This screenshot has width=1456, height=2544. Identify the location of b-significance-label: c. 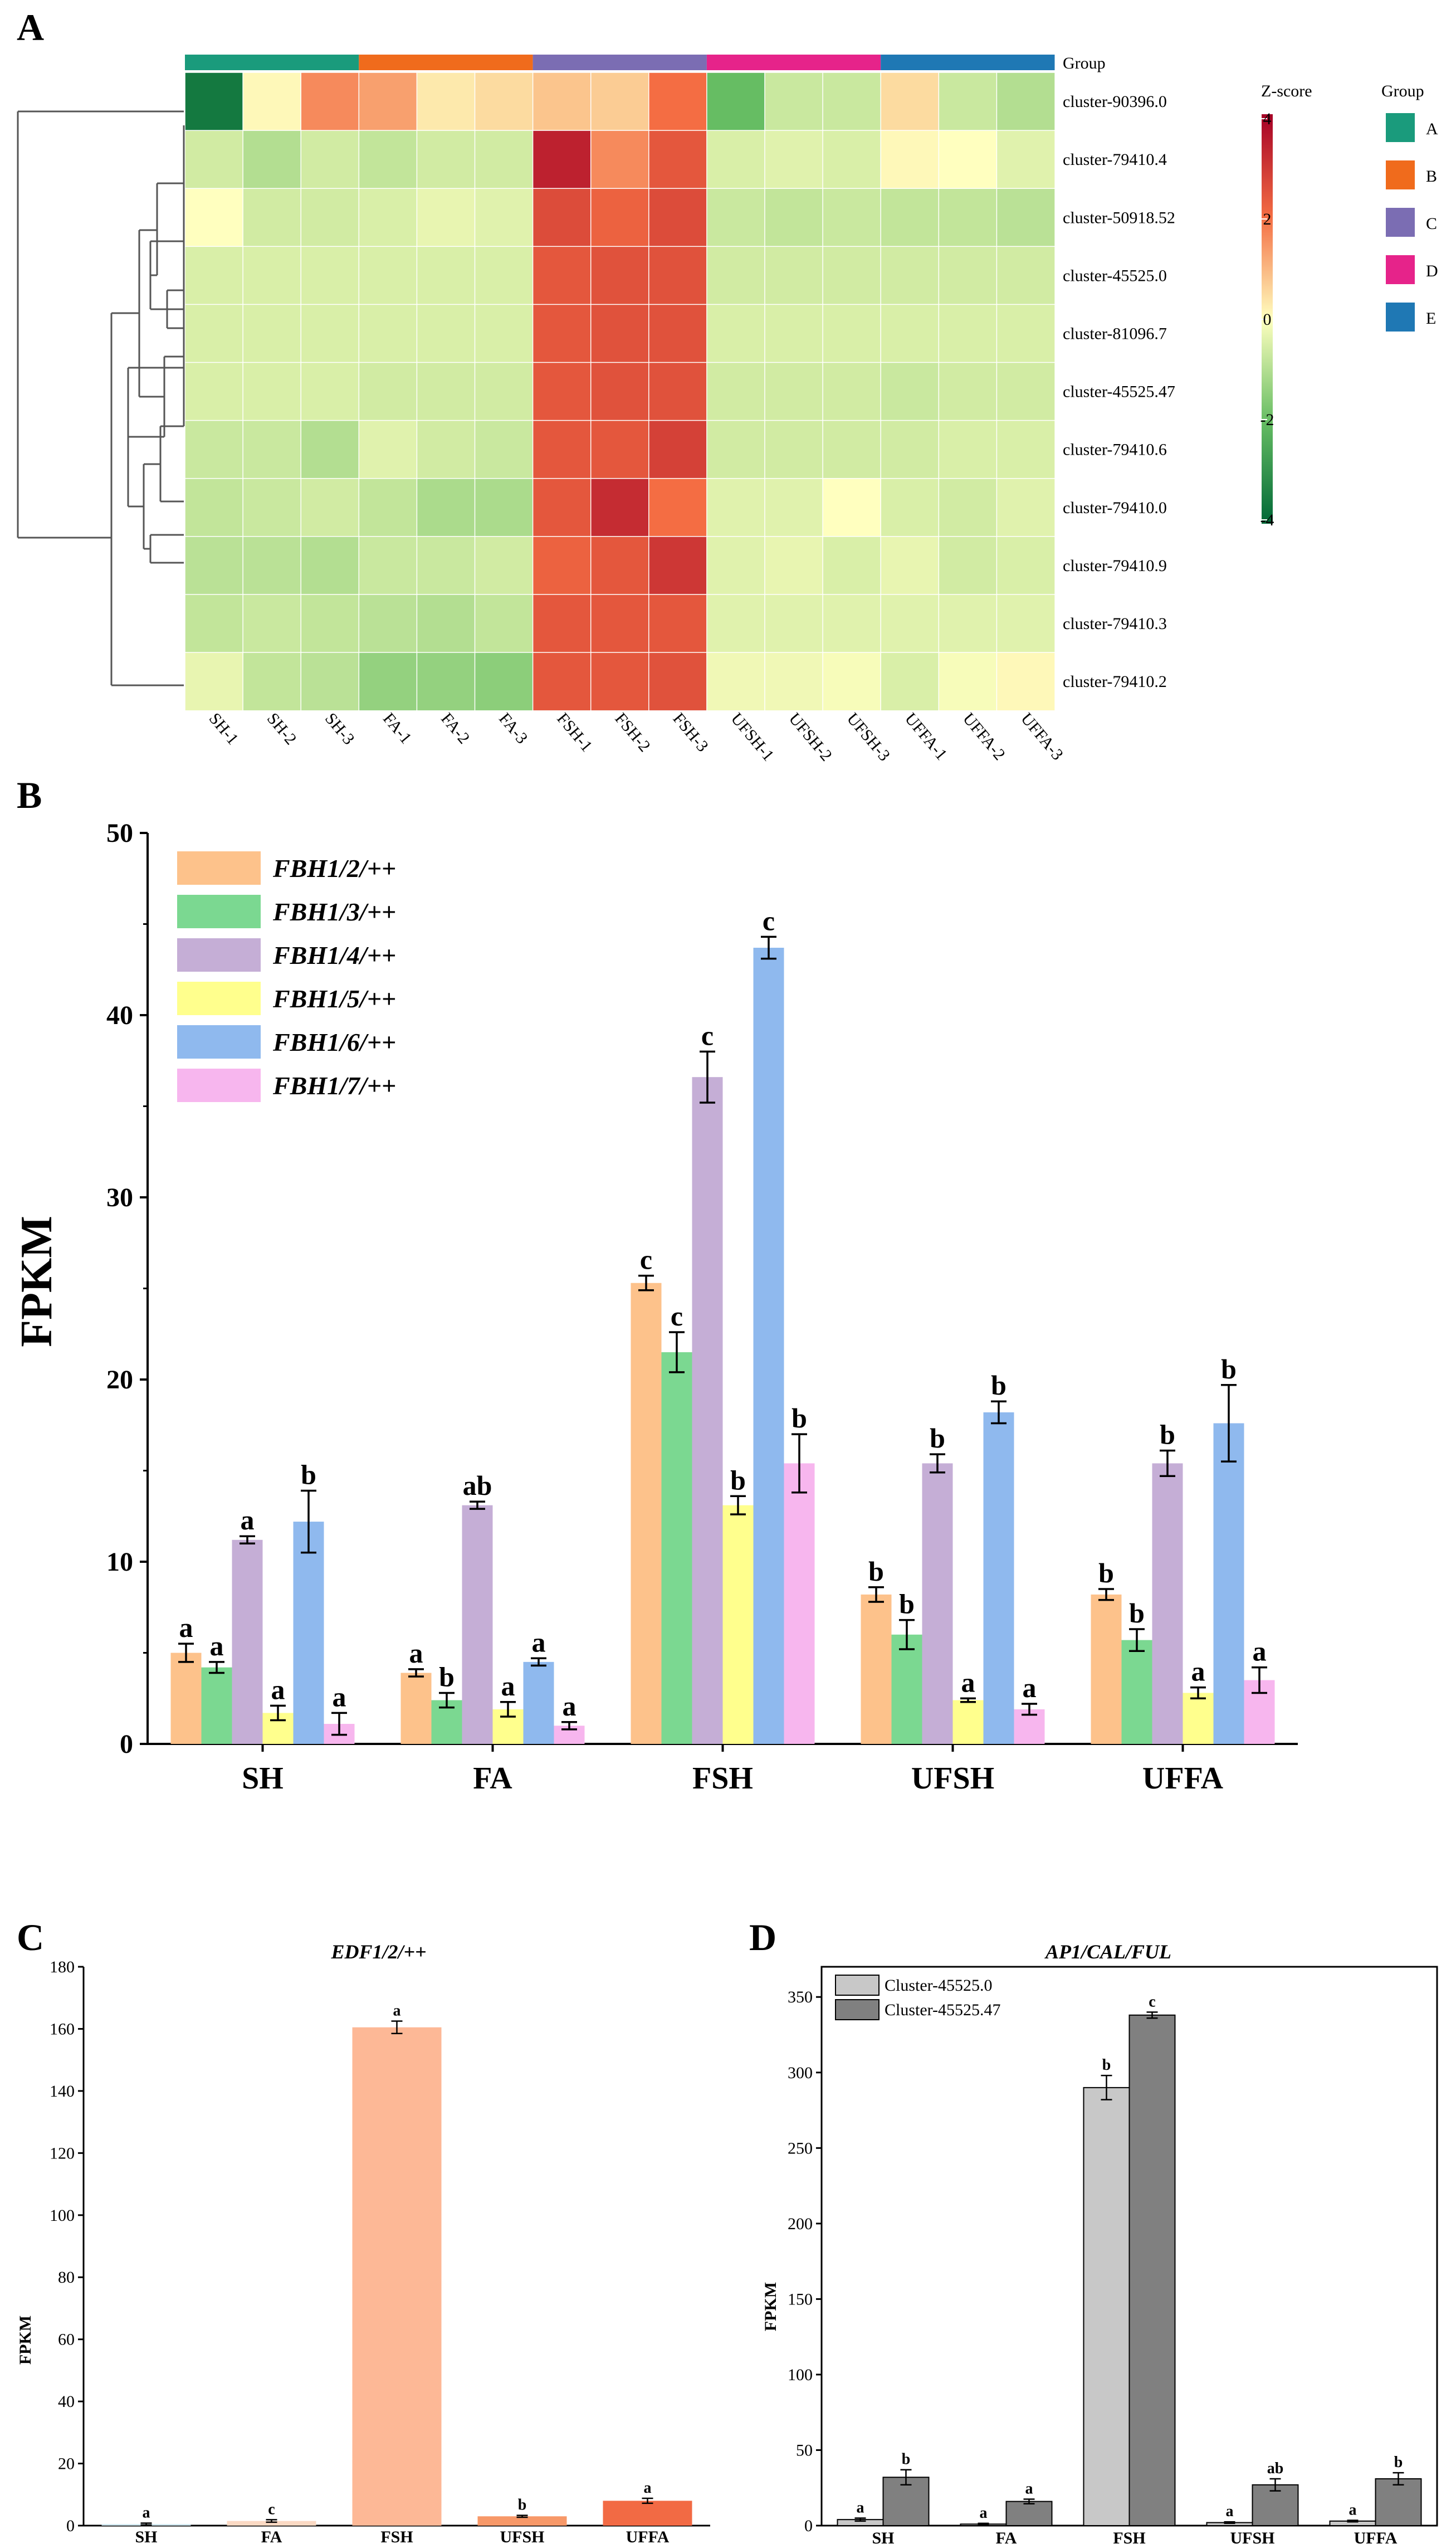
(769, 920).